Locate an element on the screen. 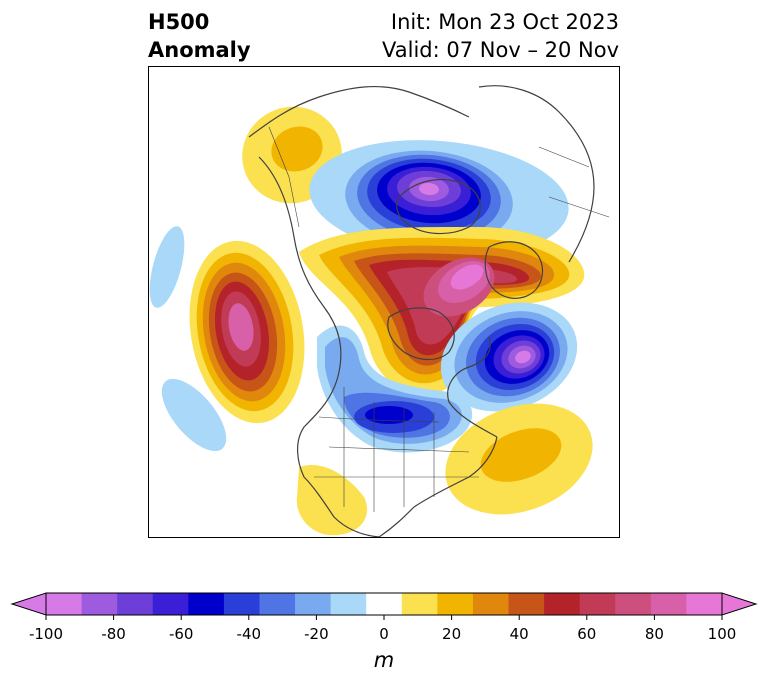 This screenshot has width=768, height=684. anomaly-positive-greenland is located at coordinates (442, 310).